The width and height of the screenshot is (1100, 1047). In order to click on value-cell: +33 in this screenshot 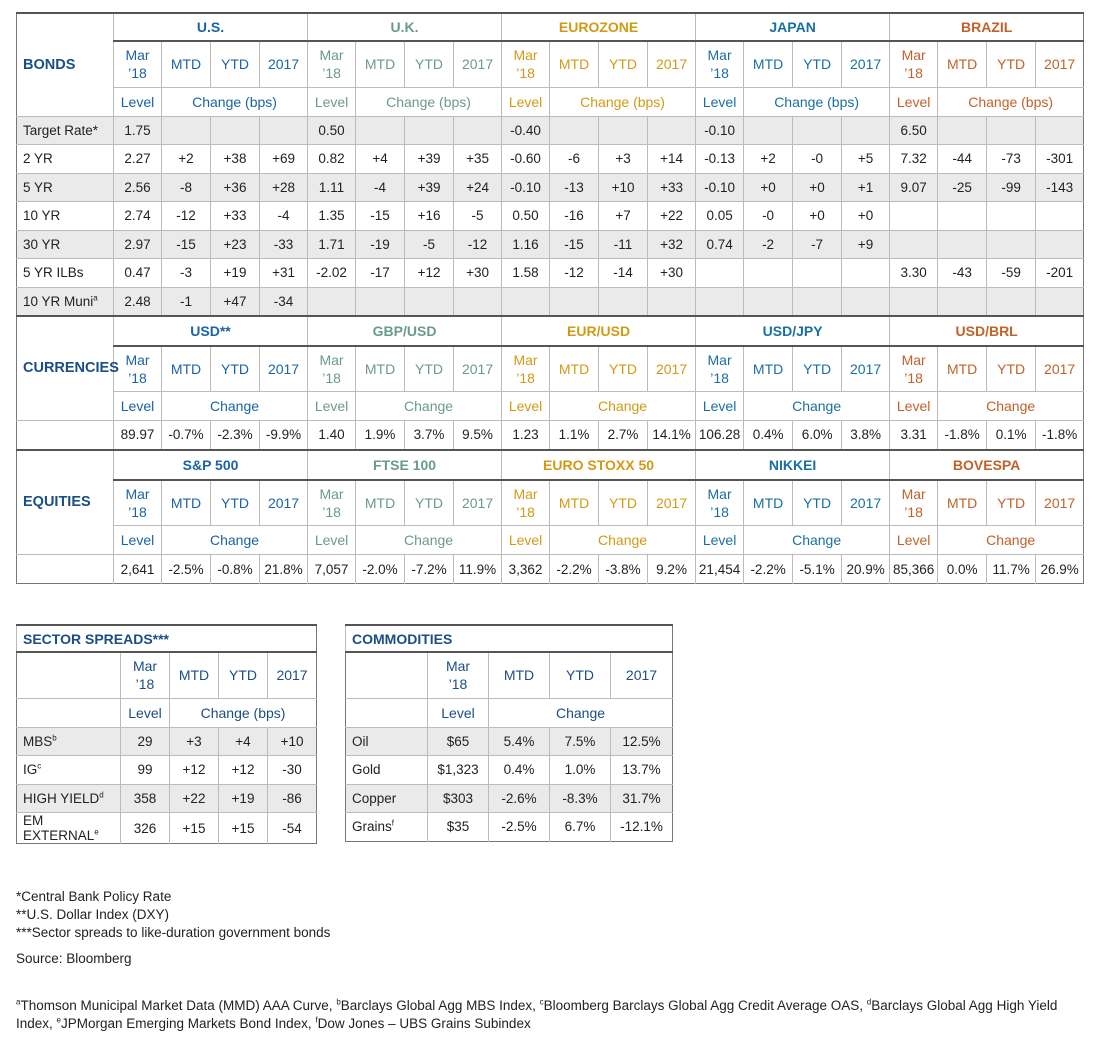, I will do `click(235, 215)`.